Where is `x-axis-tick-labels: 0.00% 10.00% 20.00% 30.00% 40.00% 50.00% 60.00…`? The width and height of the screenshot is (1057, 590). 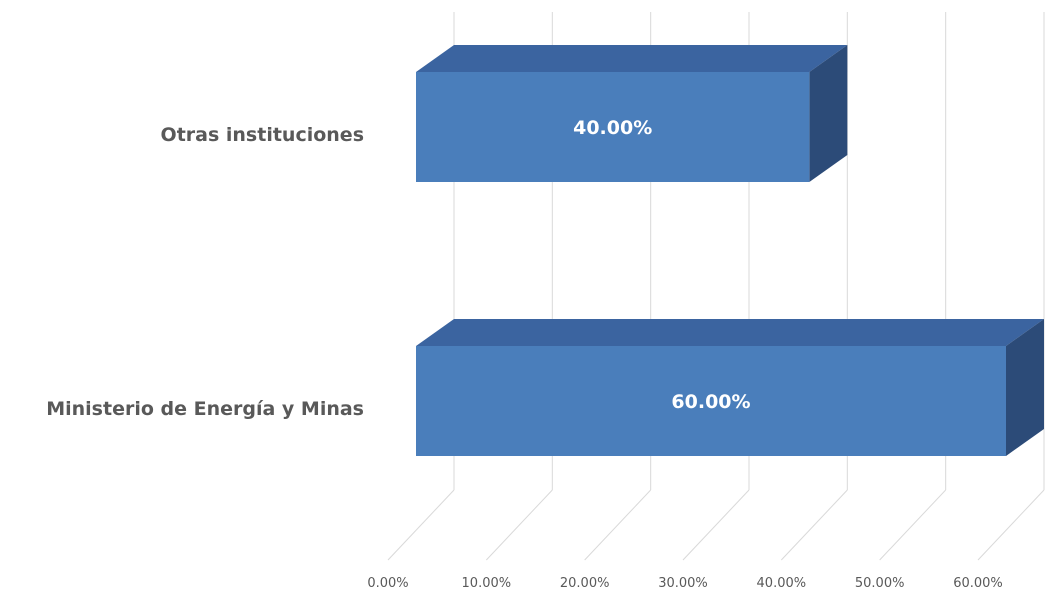
x-axis-tick-labels: 0.00% 10.00% 20.00% 30.00% 40.00% 50.00% 60.00… is located at coordinates (684, 583).